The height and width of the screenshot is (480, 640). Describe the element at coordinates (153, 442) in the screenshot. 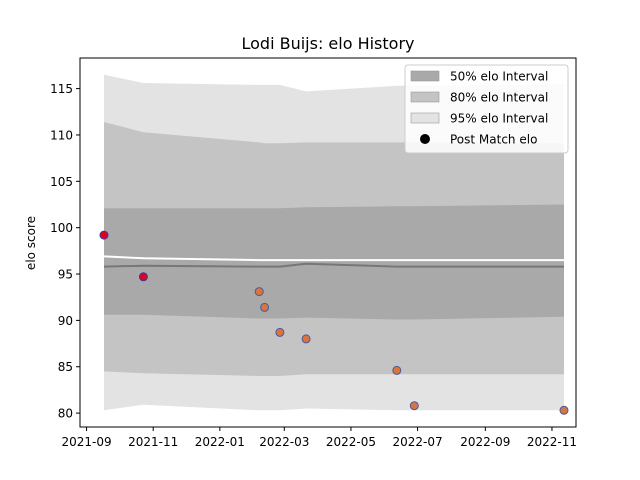

I see `x-tick-label: 2021-11` at that location.